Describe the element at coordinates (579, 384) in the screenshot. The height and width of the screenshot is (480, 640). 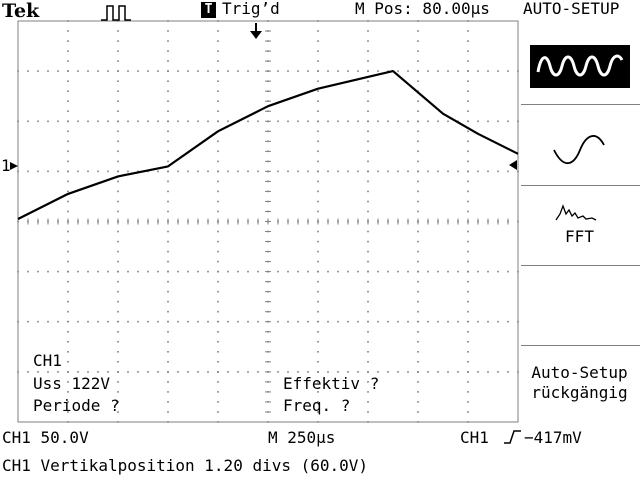
I see `menu-item-undo-autosetup: Auto-Setup rückgängig` at that location.